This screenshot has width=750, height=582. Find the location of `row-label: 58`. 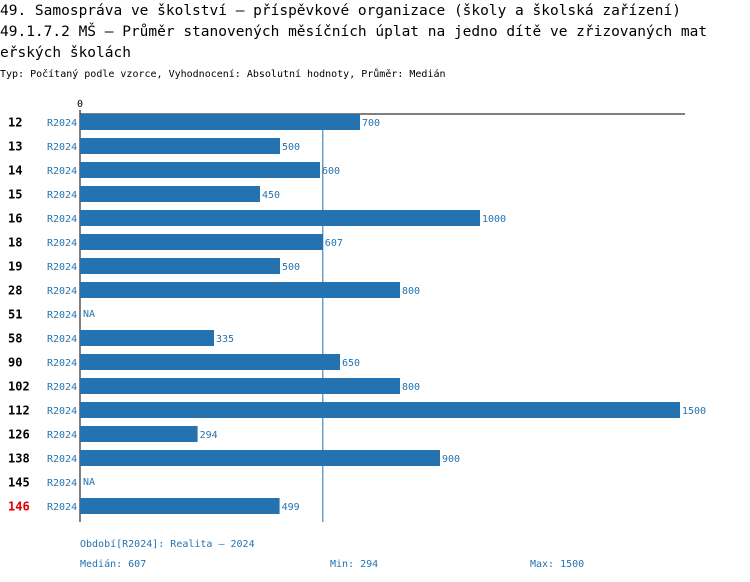

row-label: 58 is located at coordinates (15, 339).